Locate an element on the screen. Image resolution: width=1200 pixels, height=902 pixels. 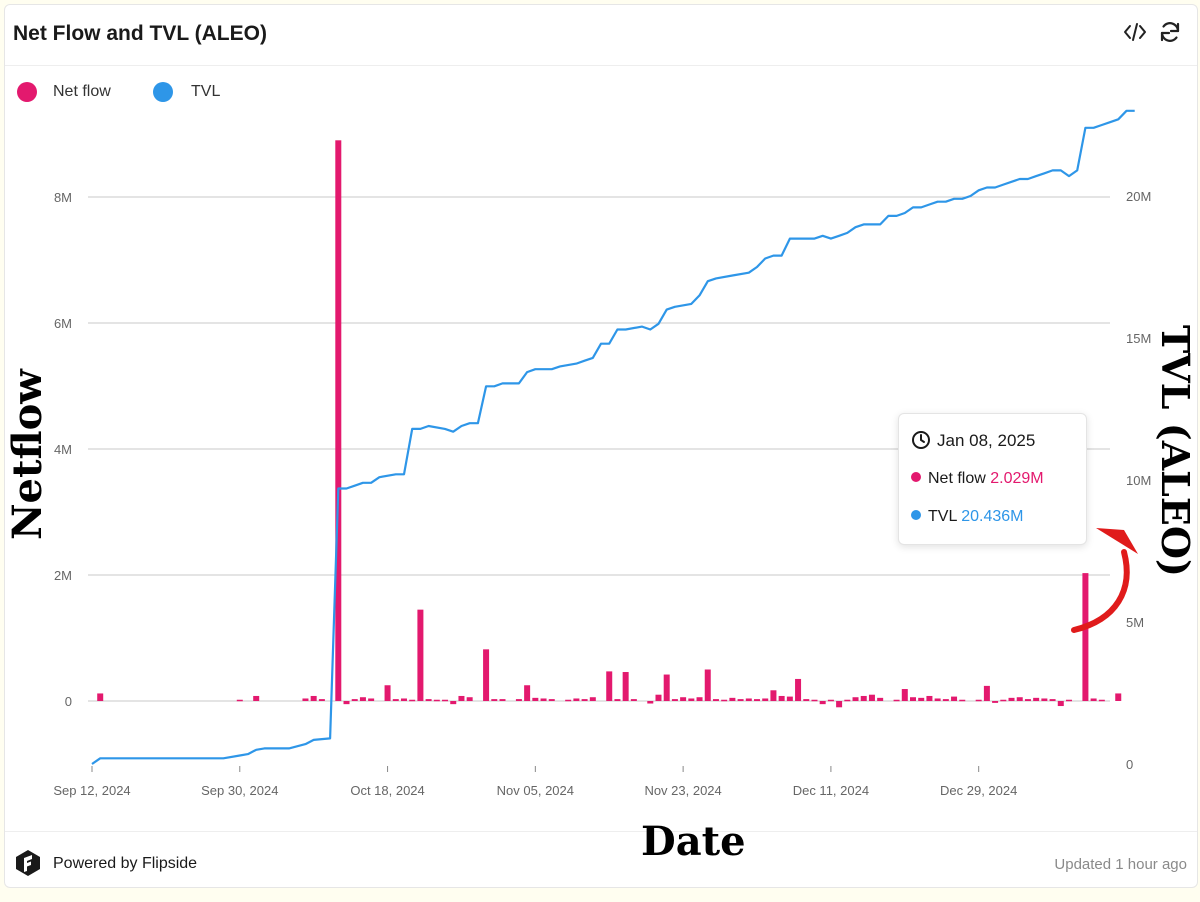
refresh-icon is located at coordinates (1170, 32).